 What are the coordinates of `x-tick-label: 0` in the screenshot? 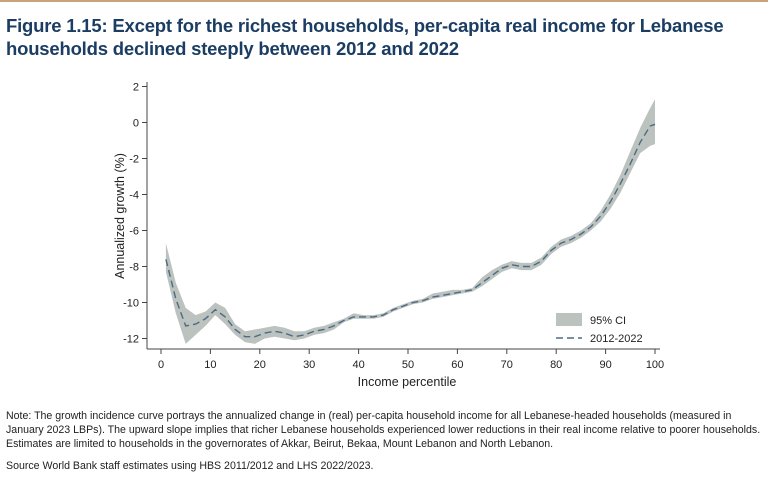 It's located at (161, 365).